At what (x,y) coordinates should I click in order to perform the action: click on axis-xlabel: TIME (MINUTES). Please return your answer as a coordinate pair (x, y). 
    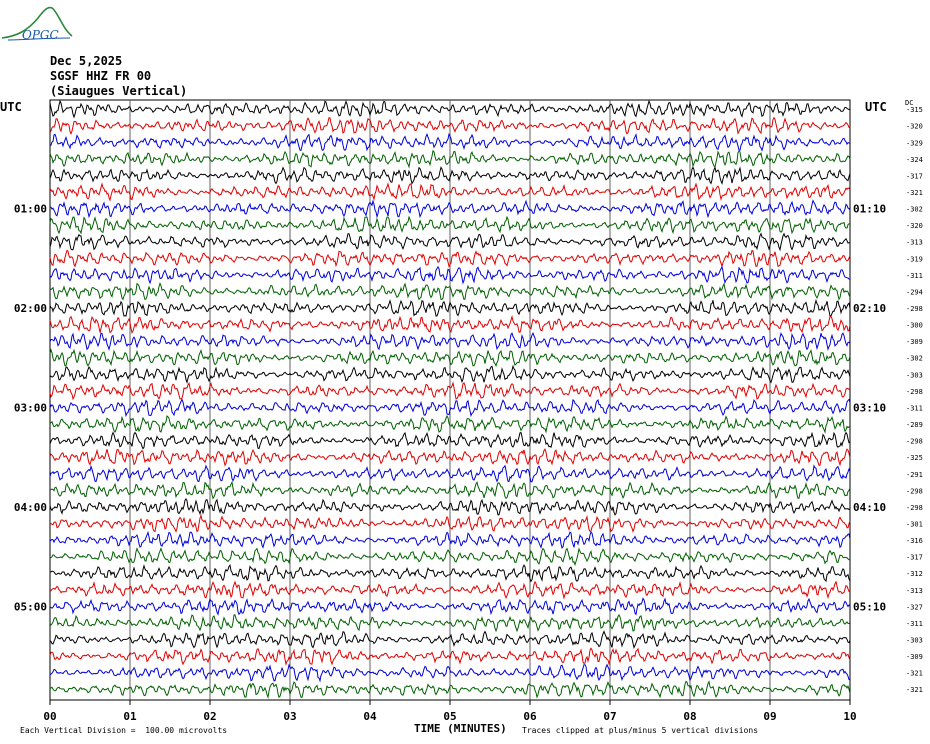
    Looking at the image, I should click on (460, 728).